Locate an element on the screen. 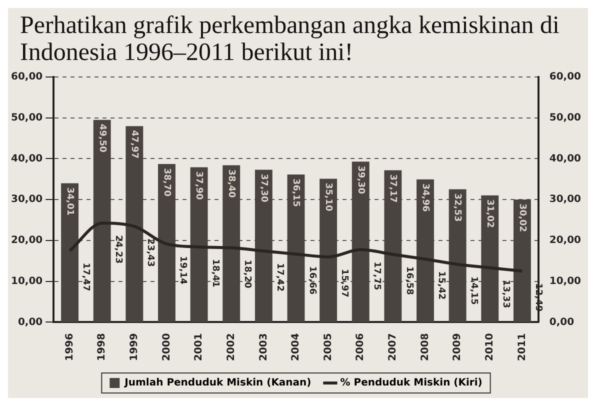  x-tick-label: 2011 is located at coordinates (522, 347).